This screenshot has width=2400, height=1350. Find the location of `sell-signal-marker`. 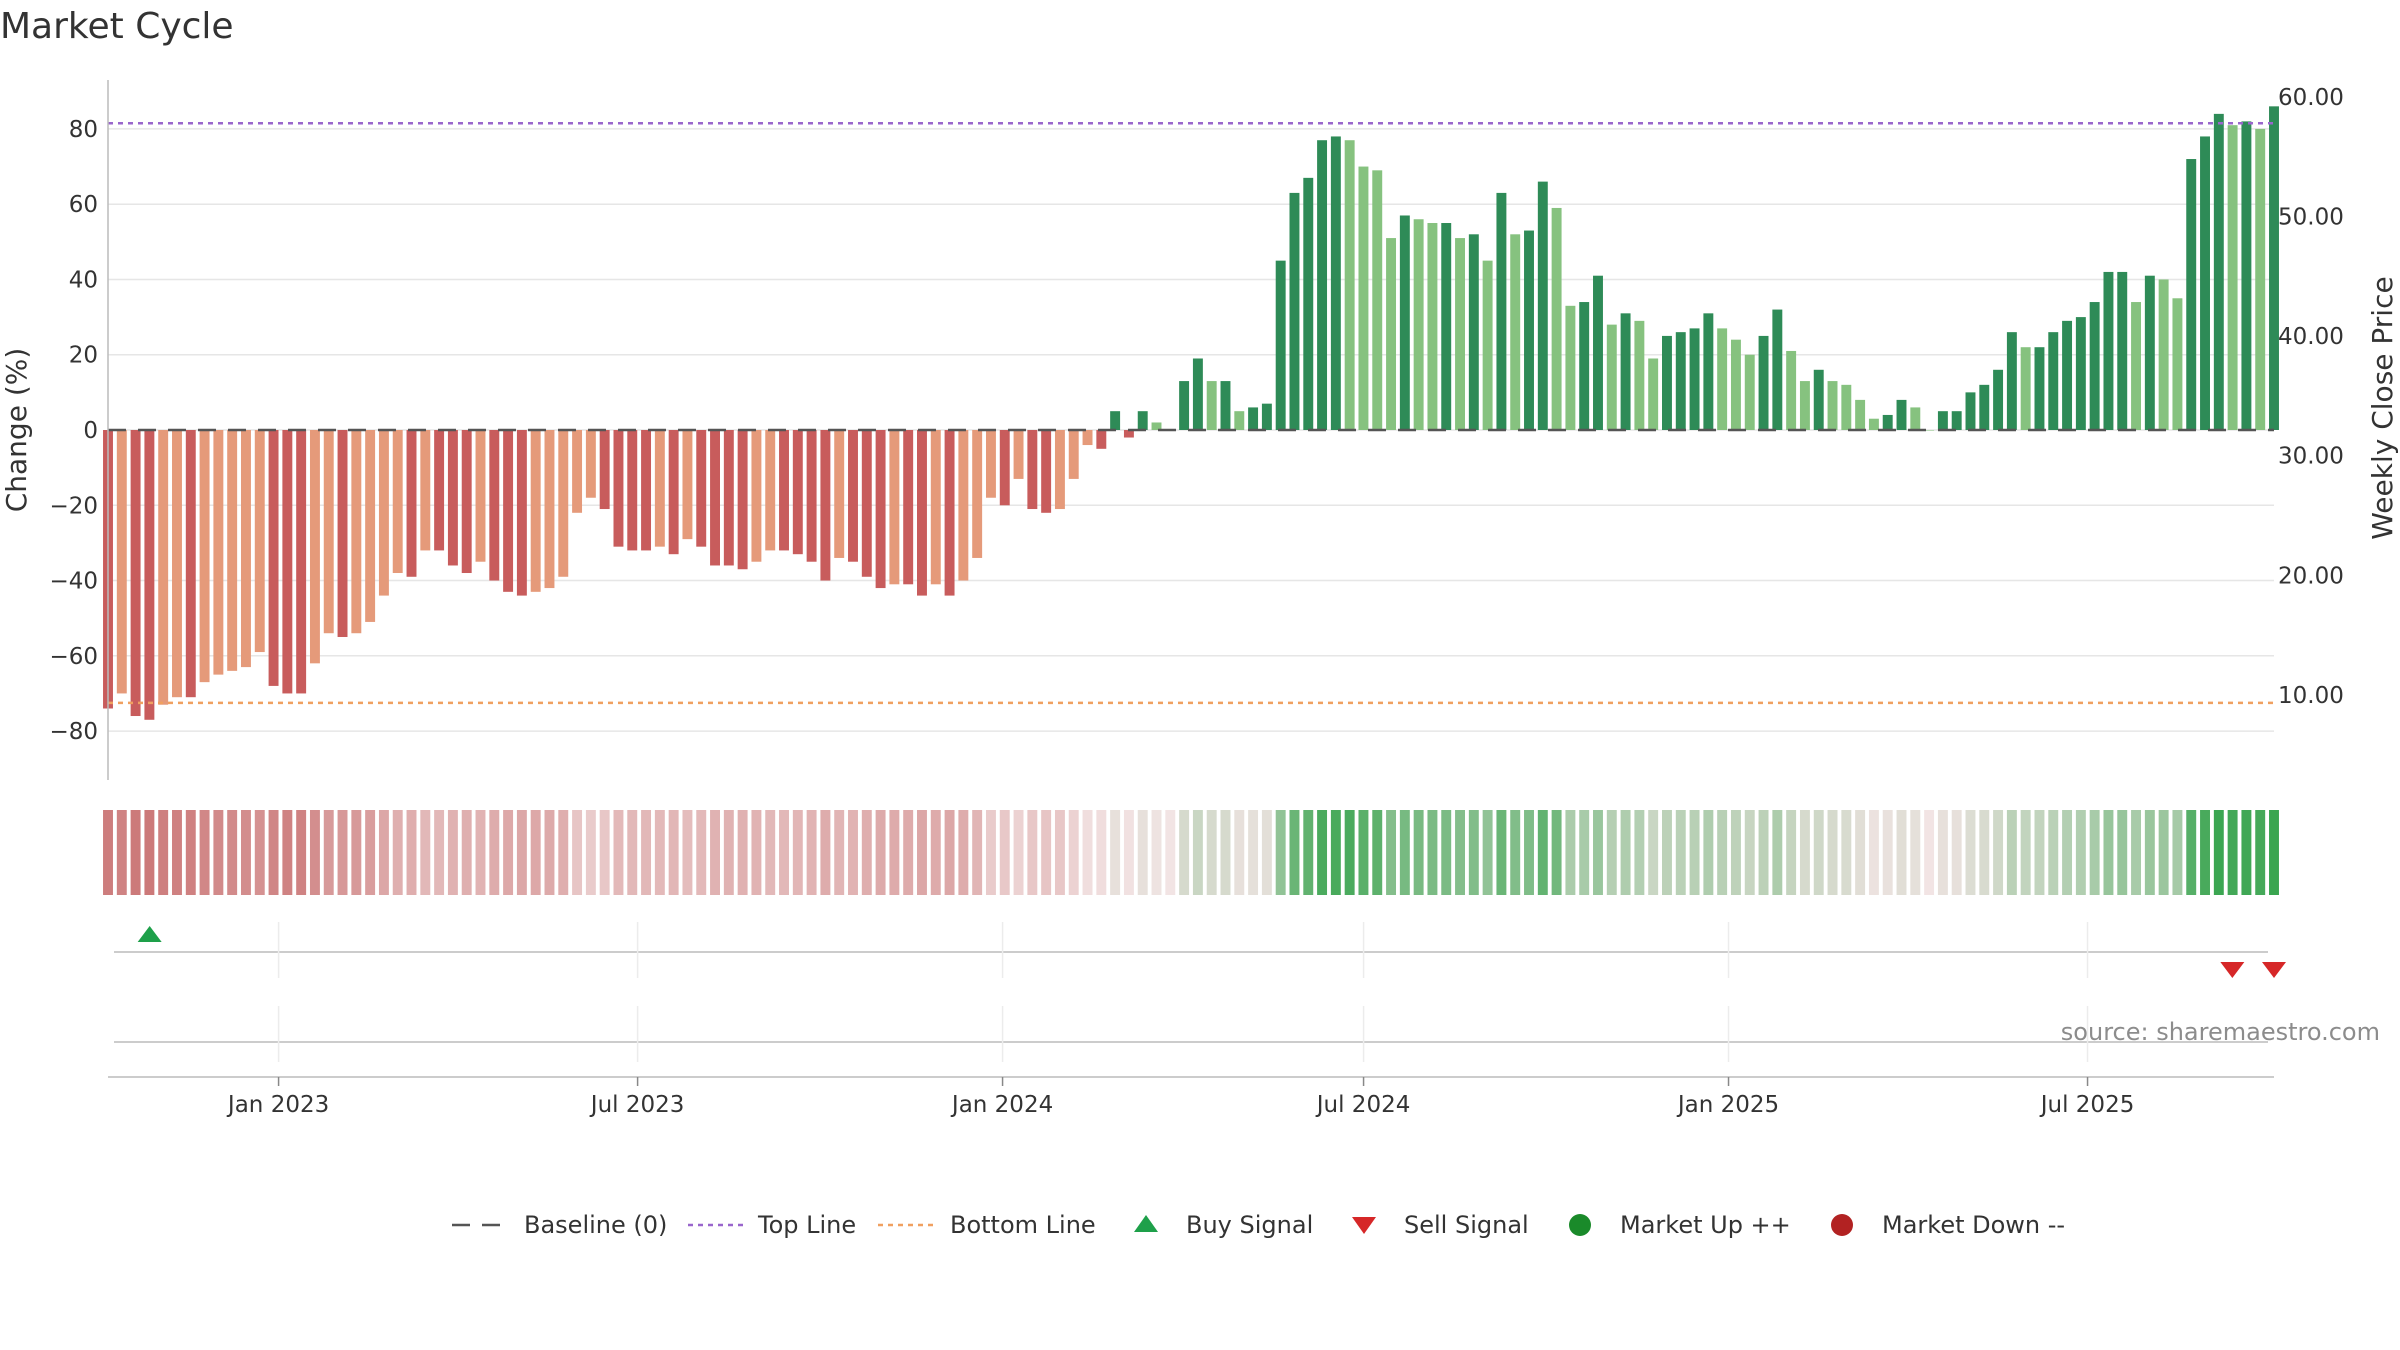

sell-signal-marker is located at coordinates (2232, 970).